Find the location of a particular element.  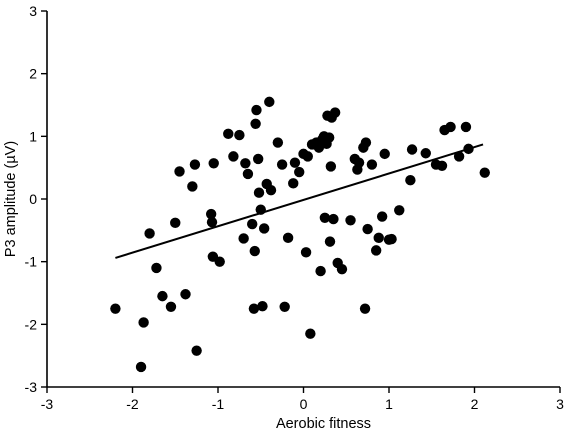

x-tick-label: -1 is located at coordinates (218, 404).